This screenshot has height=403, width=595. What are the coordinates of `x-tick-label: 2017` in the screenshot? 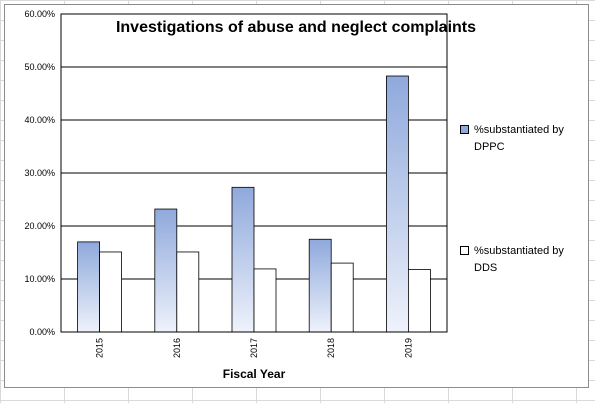 It's located at (254, 348).